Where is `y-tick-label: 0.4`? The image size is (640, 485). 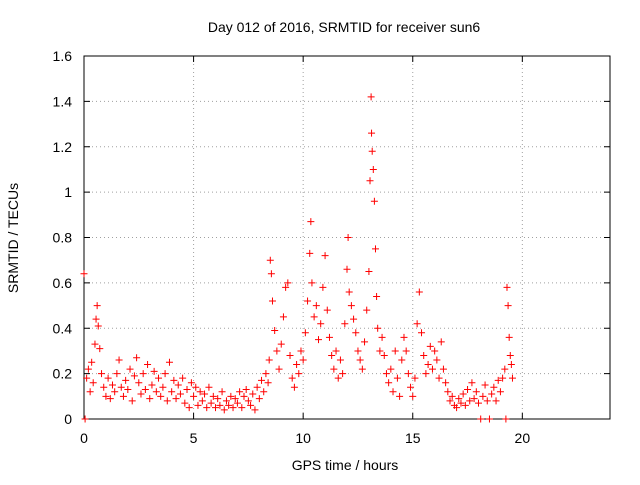
y-tick-label: 0.4 is located at coordinates (63, 328).